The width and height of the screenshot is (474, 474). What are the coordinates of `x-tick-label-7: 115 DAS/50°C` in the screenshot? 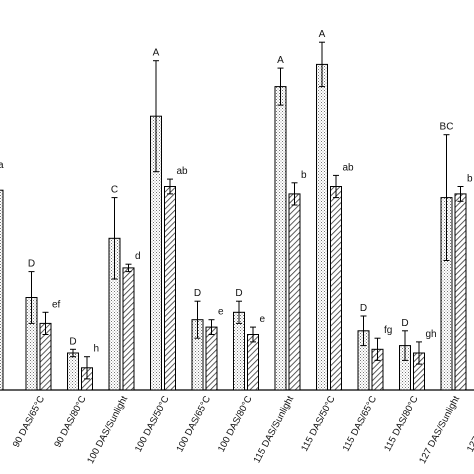 It's located at (318, 423).